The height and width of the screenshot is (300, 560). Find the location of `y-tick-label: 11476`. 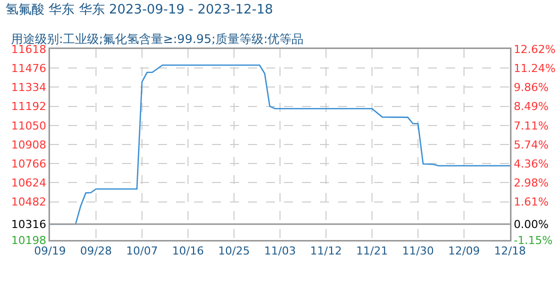

y-tick-label: 11476 is located at coordinates (28, 68).